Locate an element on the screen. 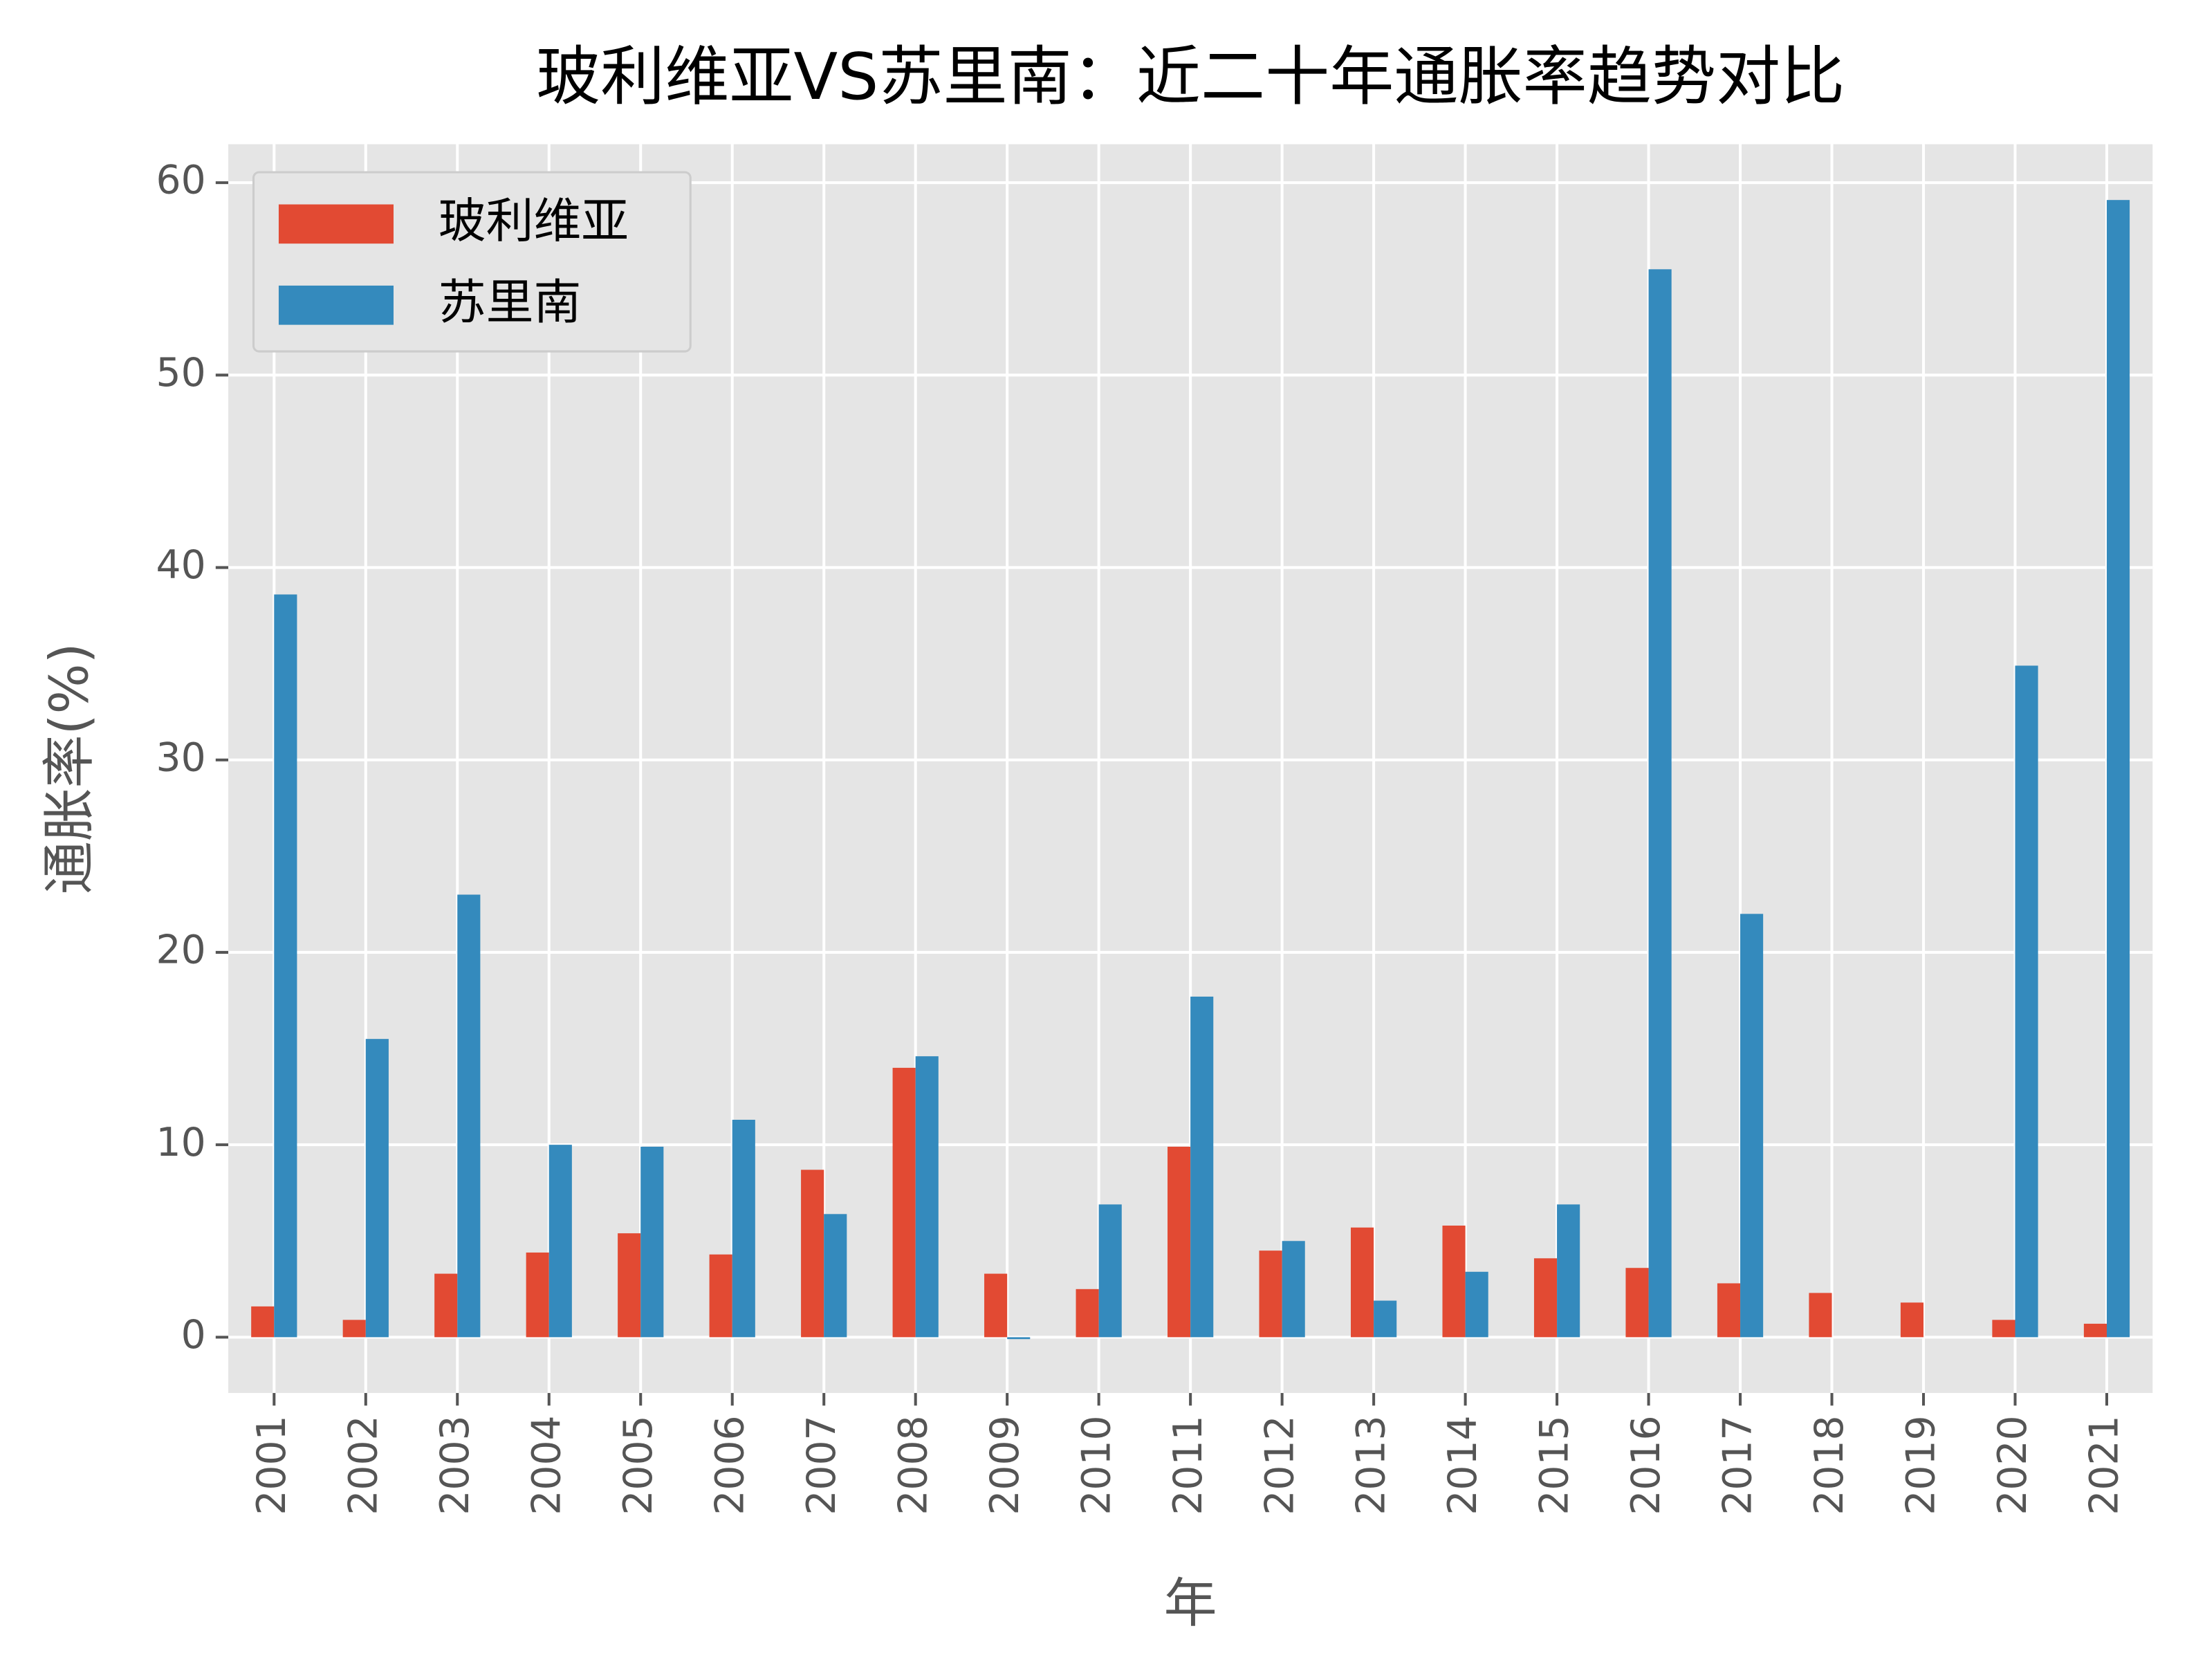 The width and height of the screenshot is (2196, 1680). x-tick-label: 2003 is located at coordinates (455, 1465).